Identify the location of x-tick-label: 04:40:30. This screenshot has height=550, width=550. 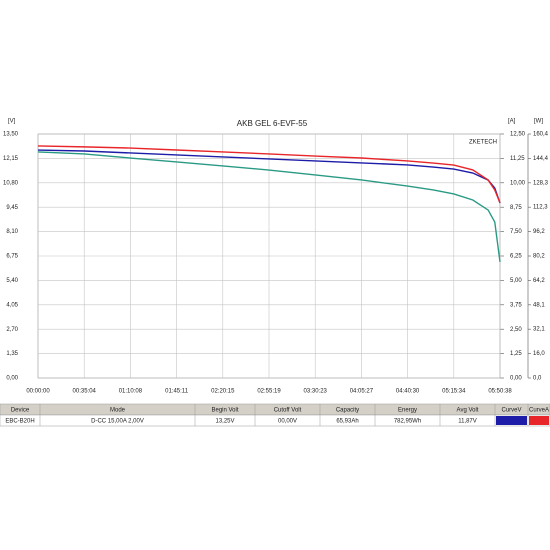
(408, 392).